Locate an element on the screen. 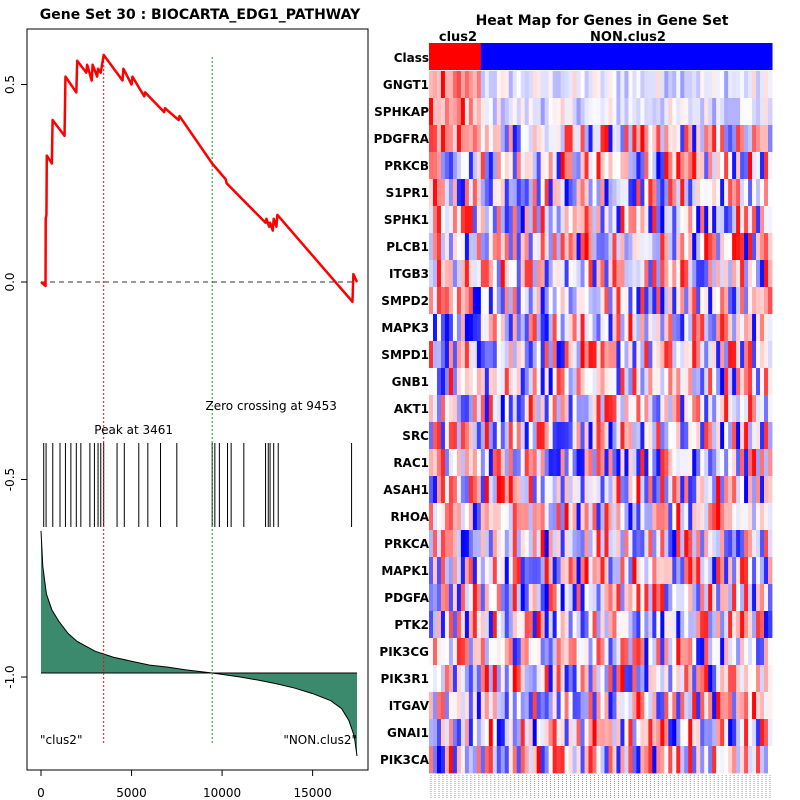 The image size is (800, 800). heatmap-row-label: PIK3R1 is located at coordinates (405, 679).